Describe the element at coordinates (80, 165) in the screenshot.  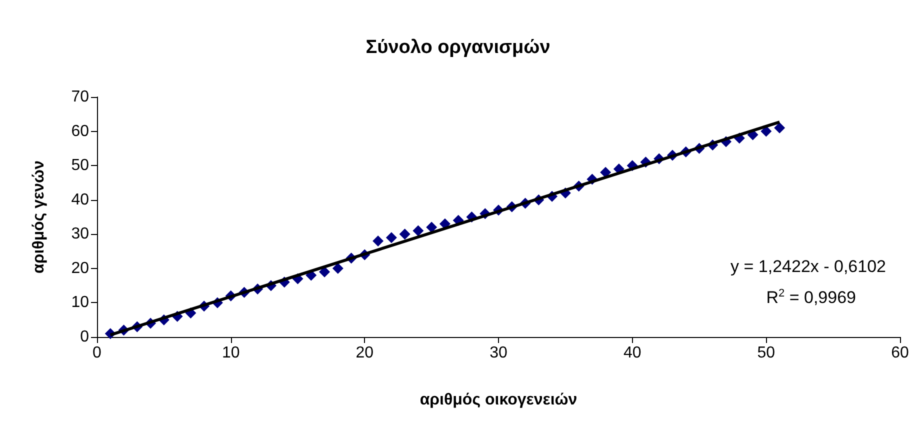
I see `y-tick-label: 50` at that location.